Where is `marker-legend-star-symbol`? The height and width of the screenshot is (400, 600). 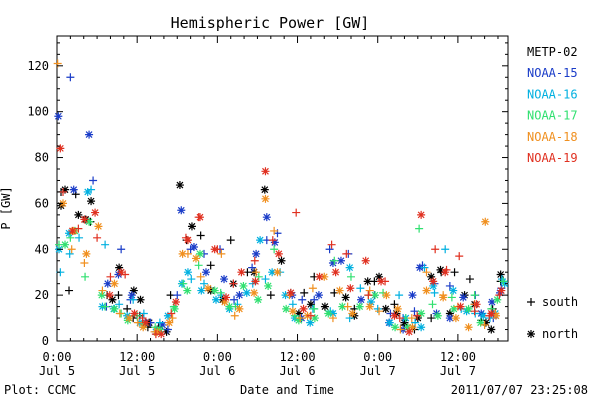
marker-legend-star-symbol is located at coordinates (531, 334).